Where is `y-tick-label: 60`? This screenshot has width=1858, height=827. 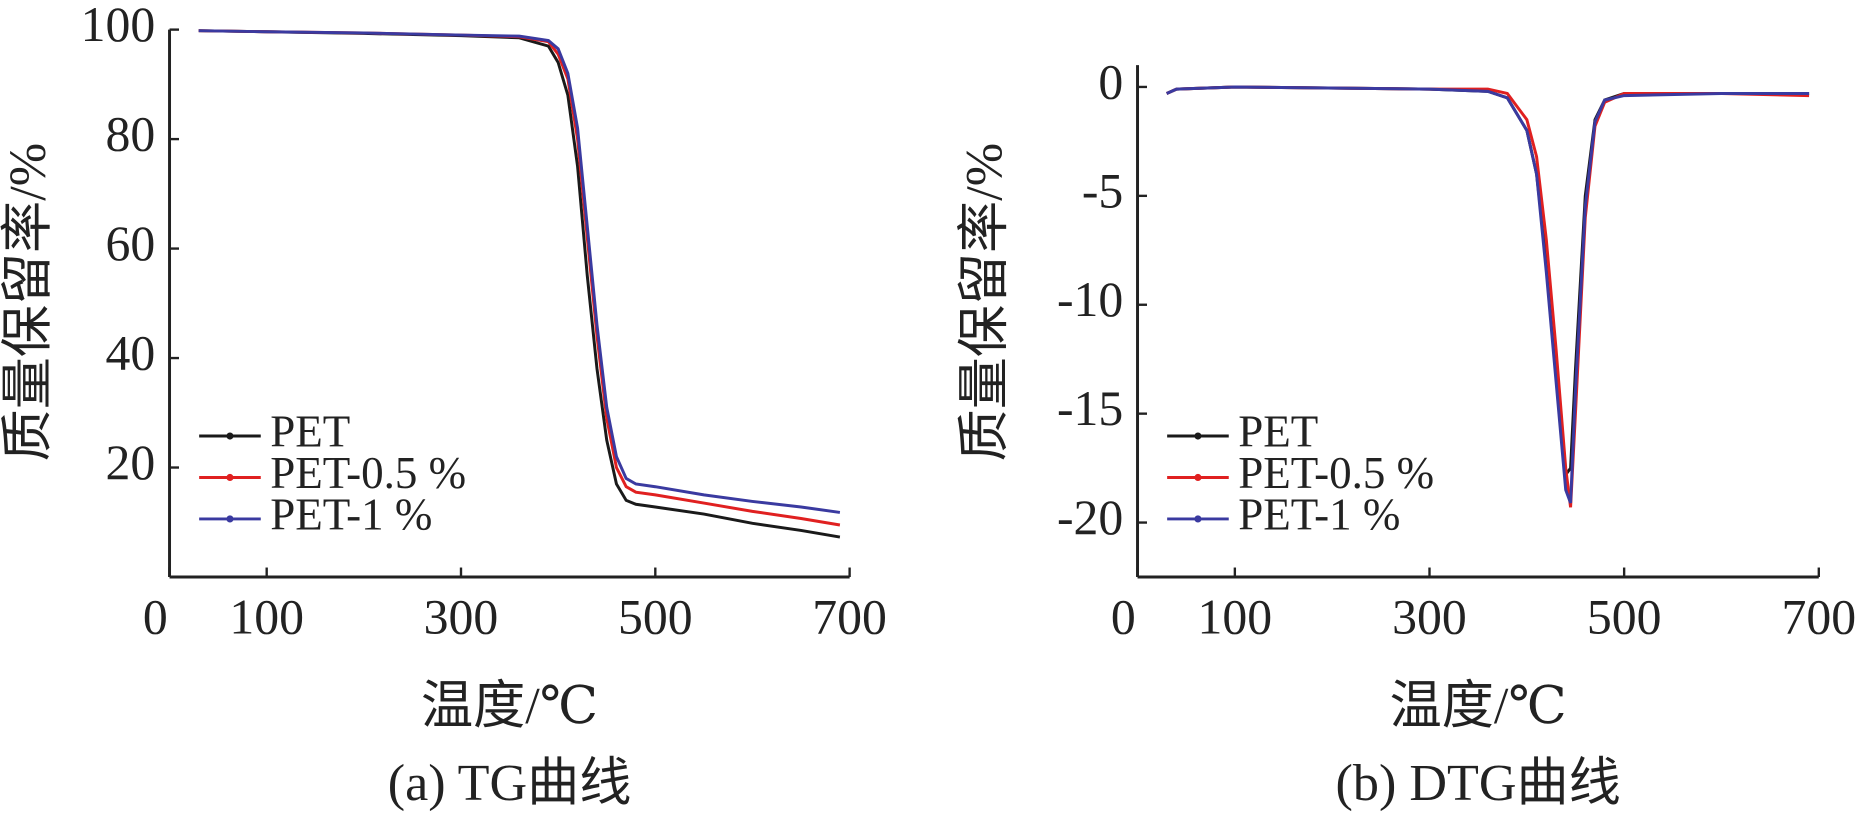
y-tick-label: 60 is located at coordinates (131, 243).